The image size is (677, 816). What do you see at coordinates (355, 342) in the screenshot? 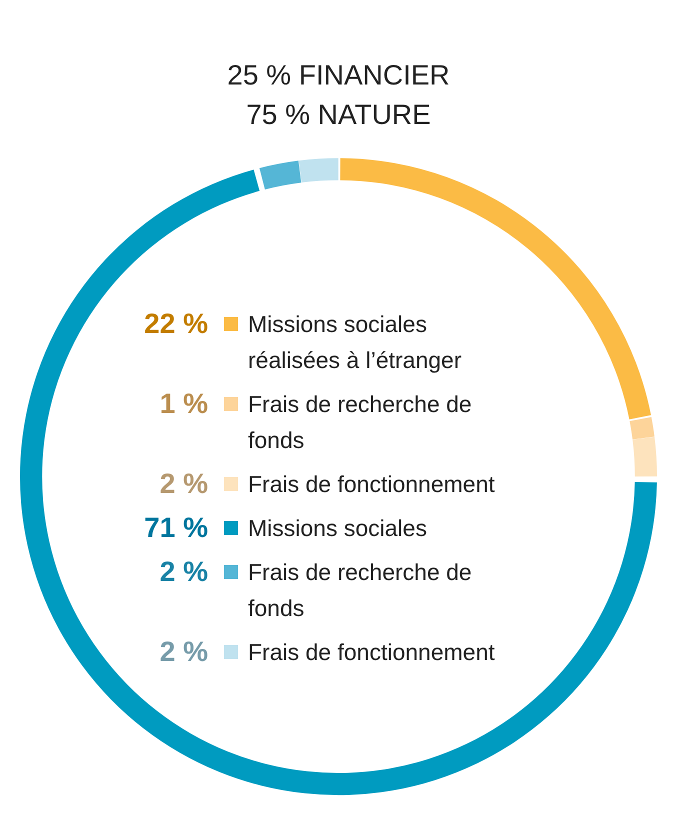
I see `legend-label: Missions sociales réalisées à l’étranger` at bounding box center [355, 342].